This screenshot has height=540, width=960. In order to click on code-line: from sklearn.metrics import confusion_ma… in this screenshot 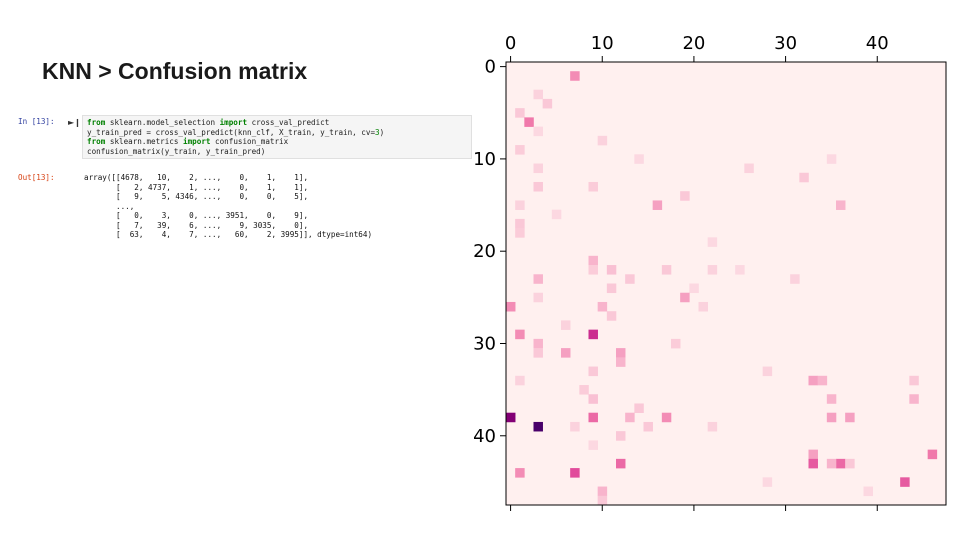, I will do `click(277, 142)`.